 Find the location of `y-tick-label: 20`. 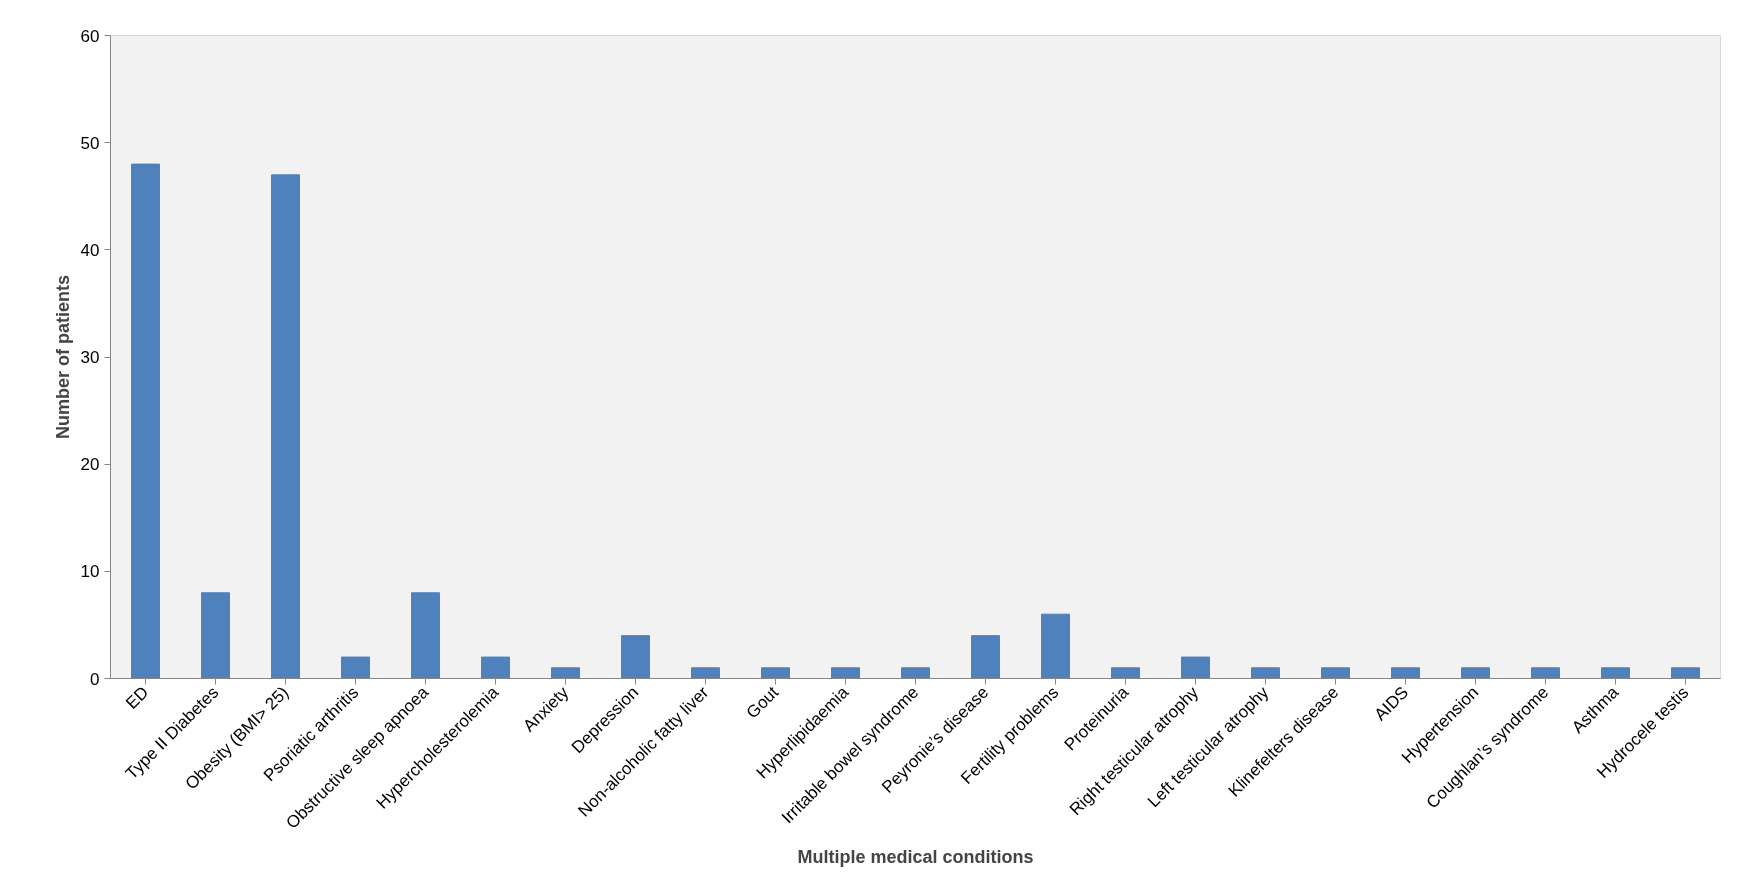

y-tick-label: 20 is located at coordinates (90, 465).